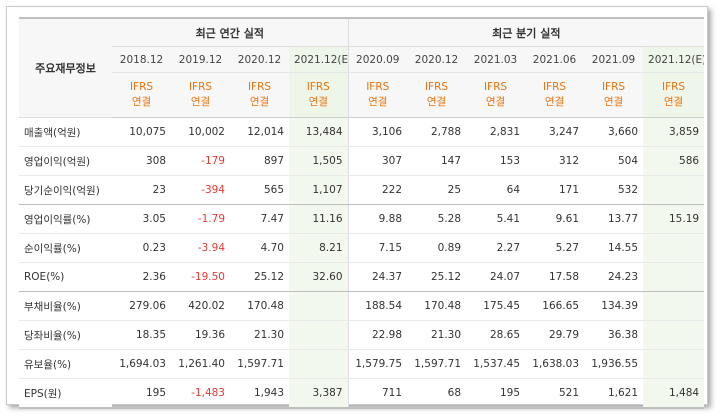  What do you see at coordinates (377, 132) in the screenshot?
I see `table-cell: 3,106` at bounding box center [377, 132].